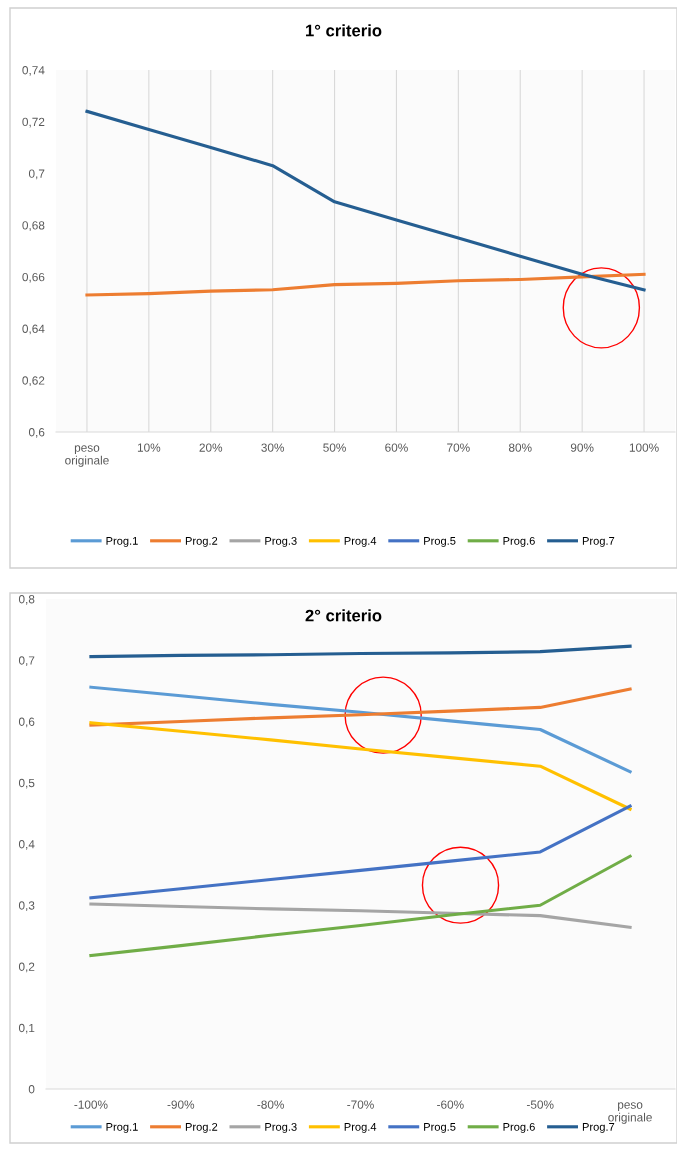  What do you see at coordinates (149, 447) in the screenshot?
I see `x-tick-label: 10%` at bounding box center [149, 447].